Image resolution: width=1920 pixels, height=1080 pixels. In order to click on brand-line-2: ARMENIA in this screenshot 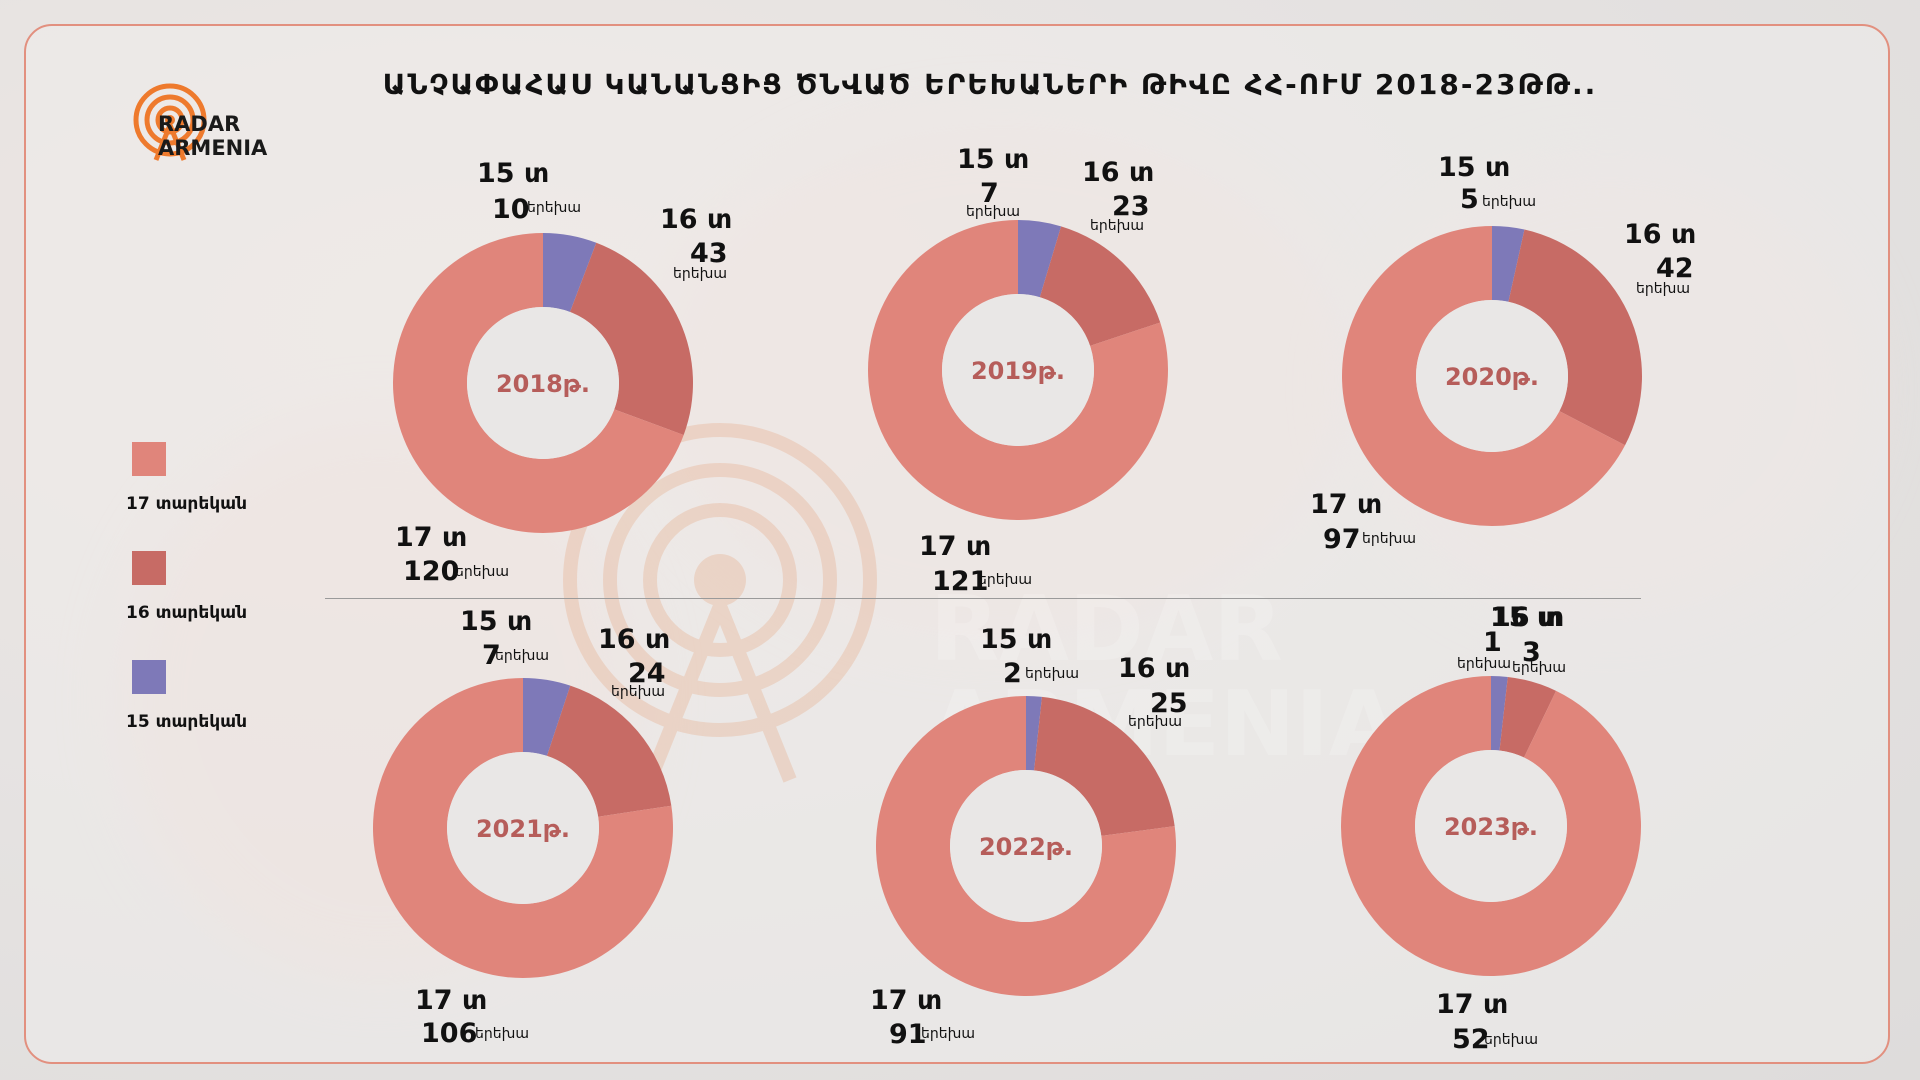, I will do `click(213, 148)`.